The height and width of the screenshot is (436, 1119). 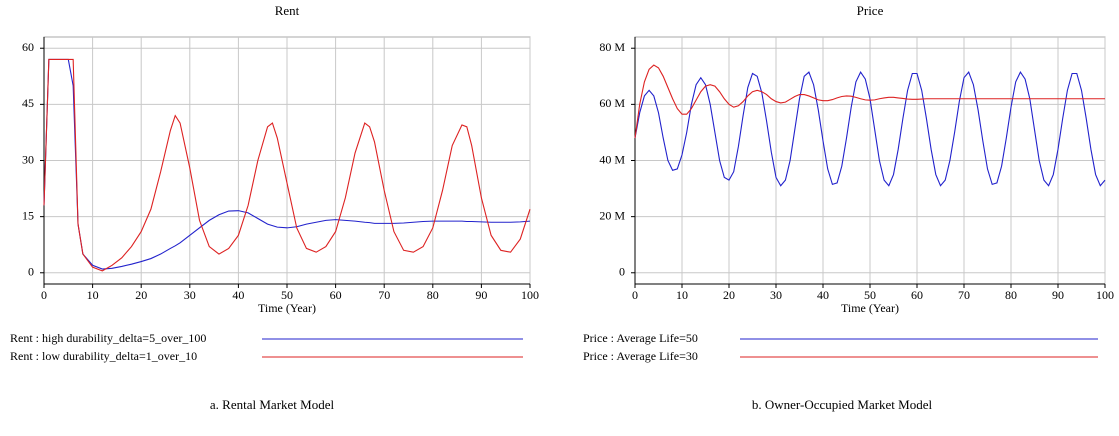 What do you see at coordinates (612, 215) in the screenshot?
I see `y-tick-label: 20 M` at bounding box center [612, 215].